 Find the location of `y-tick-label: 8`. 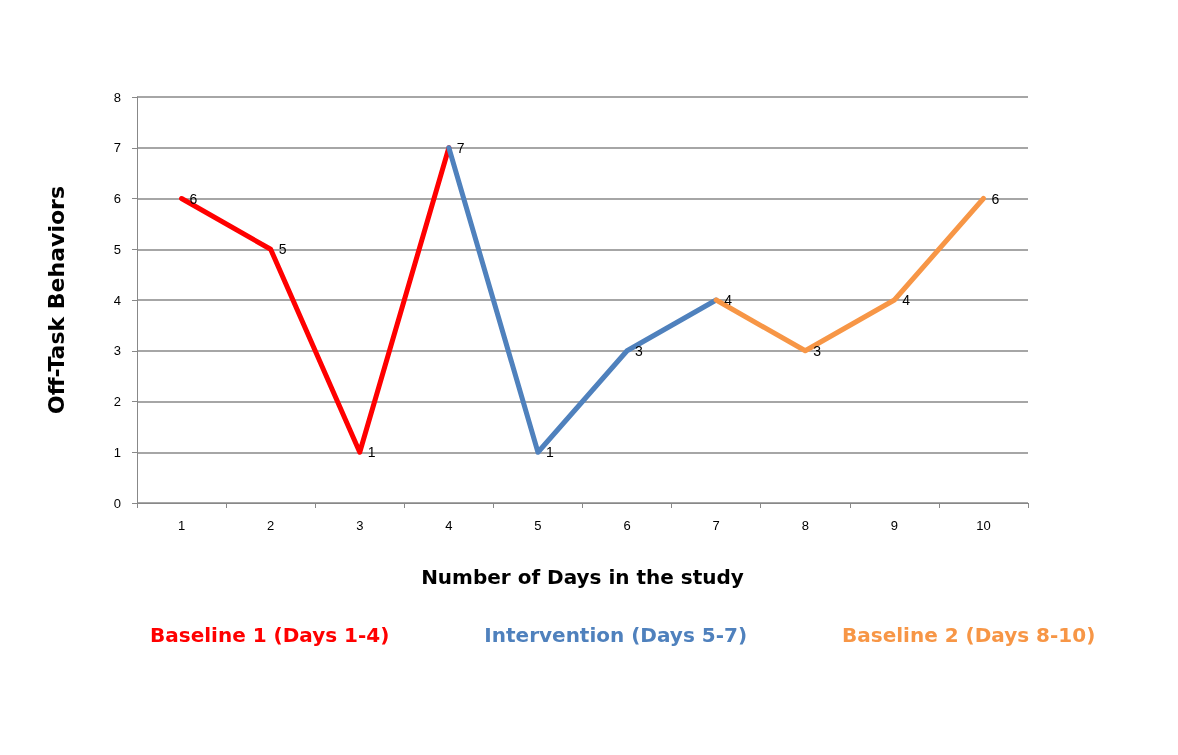

y-tick-label: 8 is located at coordinates (117, 97).